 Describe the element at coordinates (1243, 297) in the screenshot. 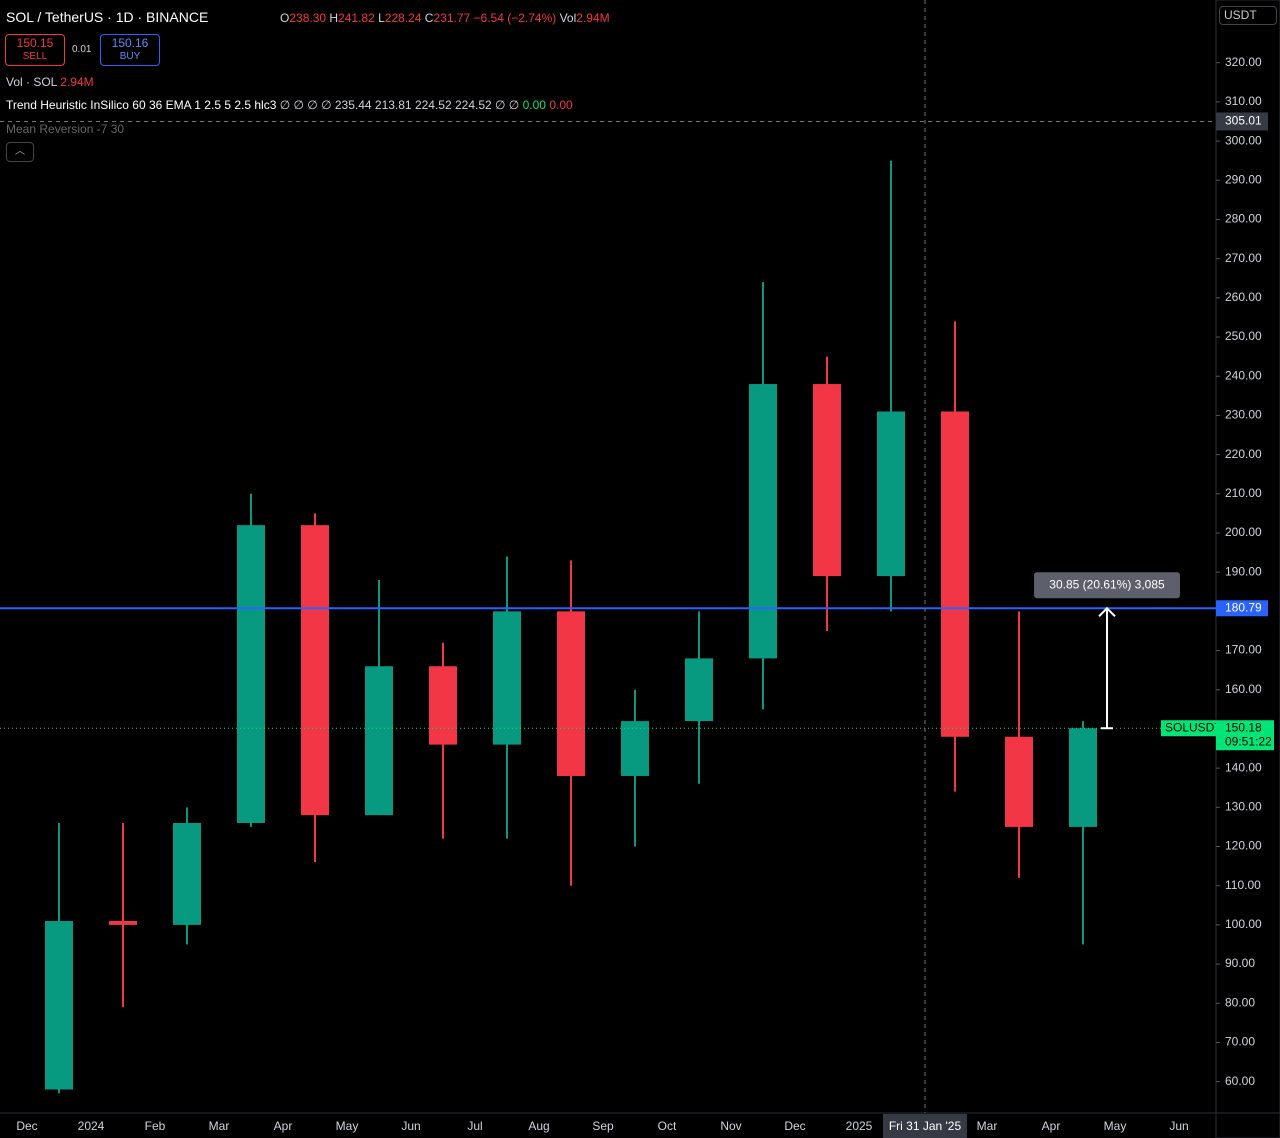

I see `y-tick-label: 260.00` at that location.